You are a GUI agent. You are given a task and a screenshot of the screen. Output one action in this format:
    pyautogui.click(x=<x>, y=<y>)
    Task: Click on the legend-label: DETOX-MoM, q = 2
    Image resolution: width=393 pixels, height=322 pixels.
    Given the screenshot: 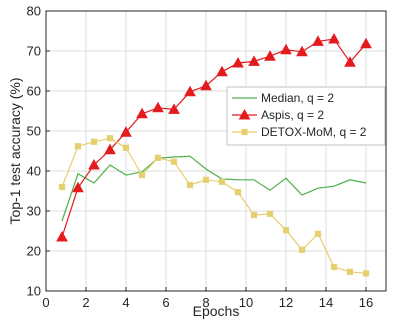 What is the action you would take?
    pyautogui.click(x=314, y=132)
    